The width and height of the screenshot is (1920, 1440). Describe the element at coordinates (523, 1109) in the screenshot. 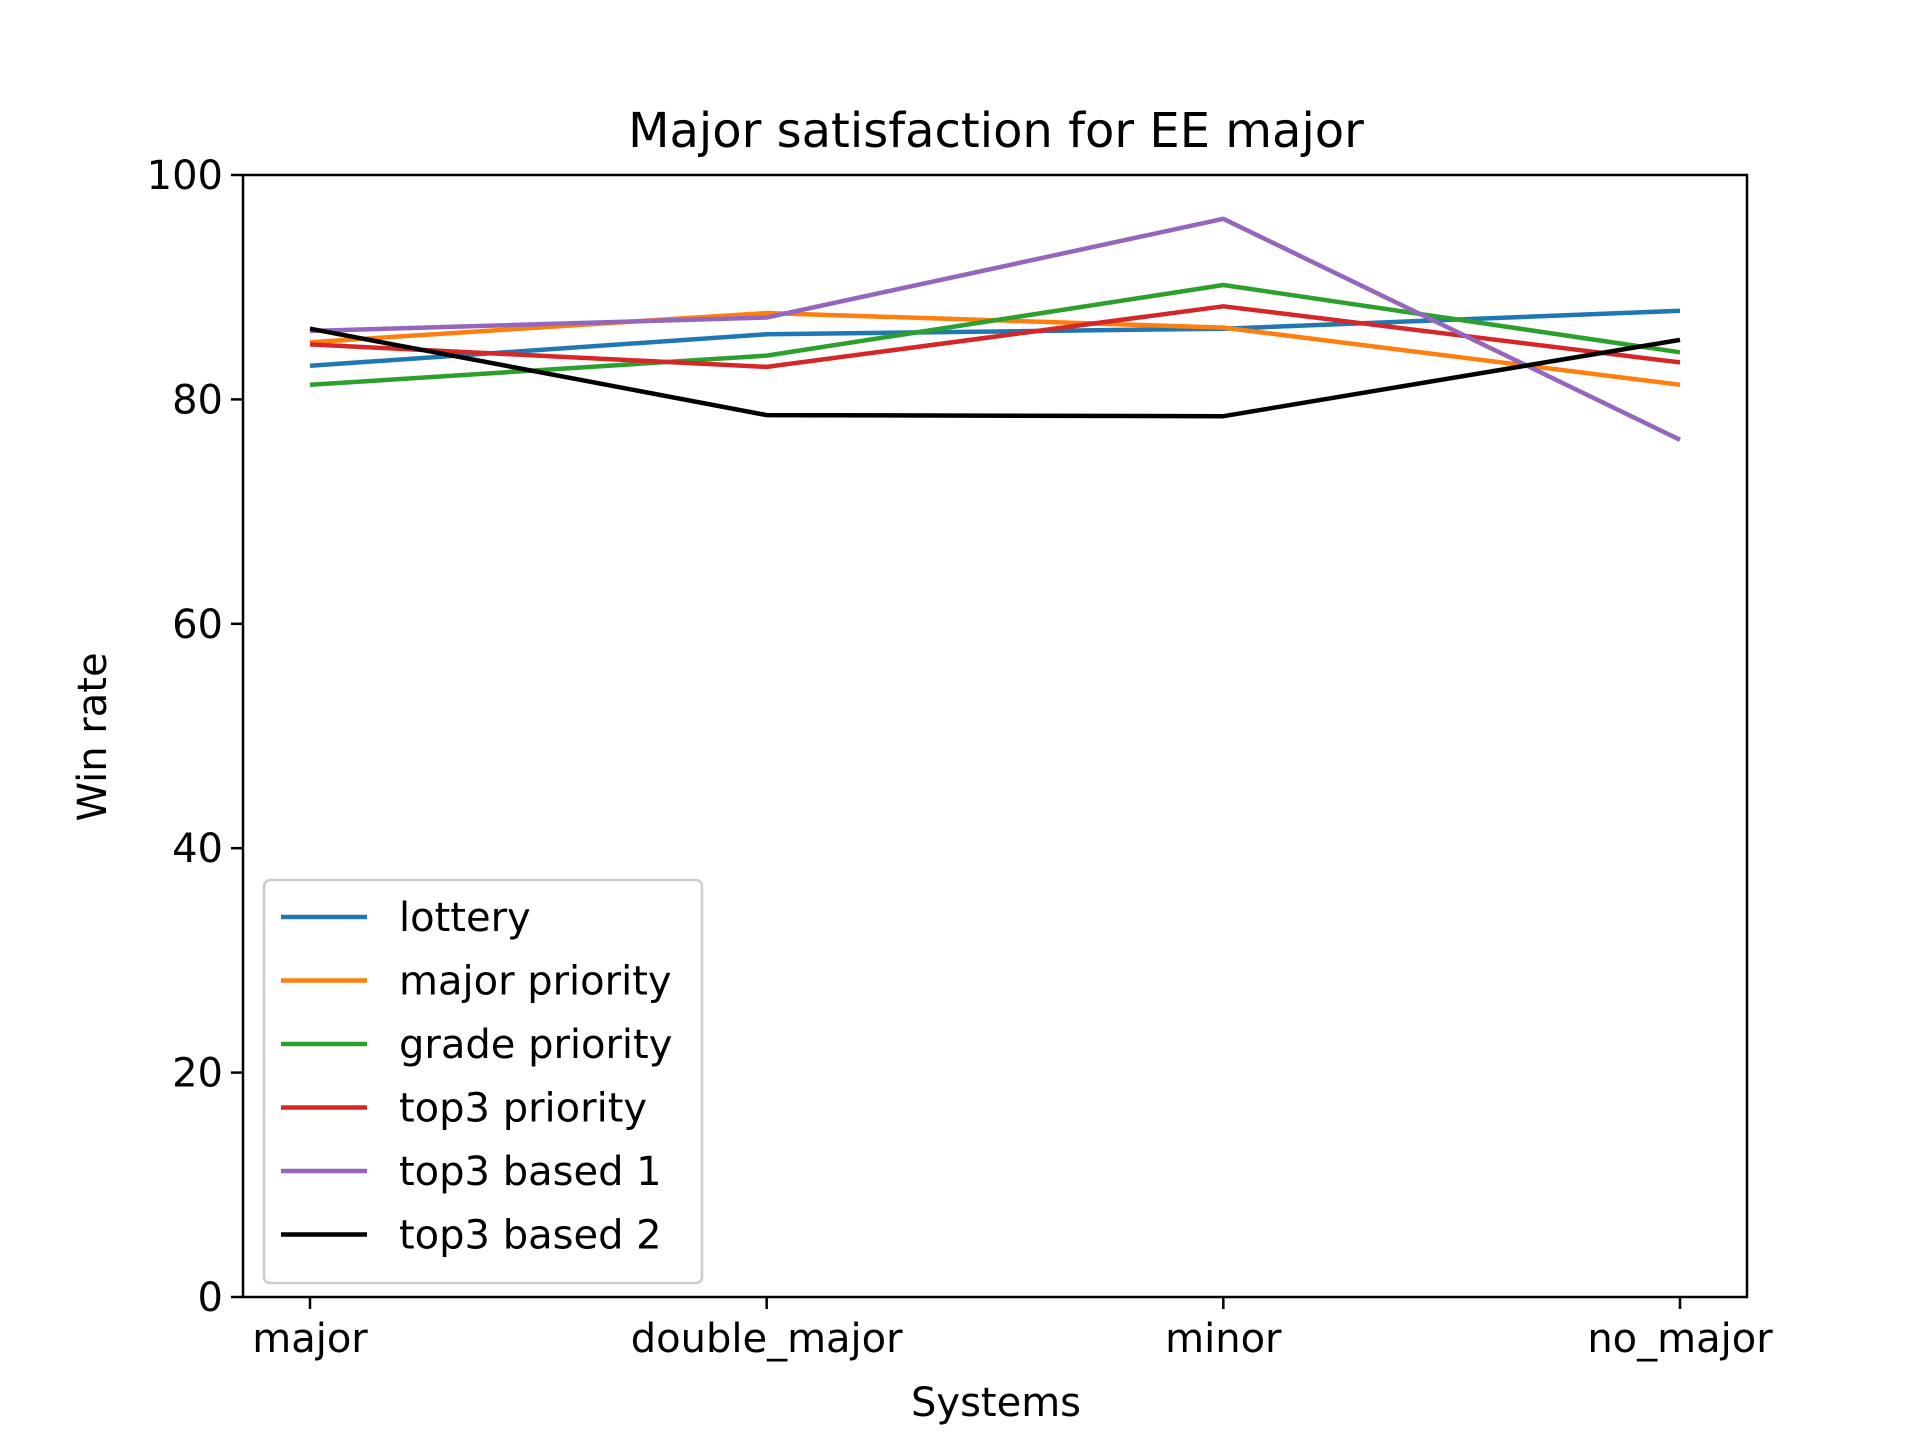

I see `legend-label: top3 priority` at that location.